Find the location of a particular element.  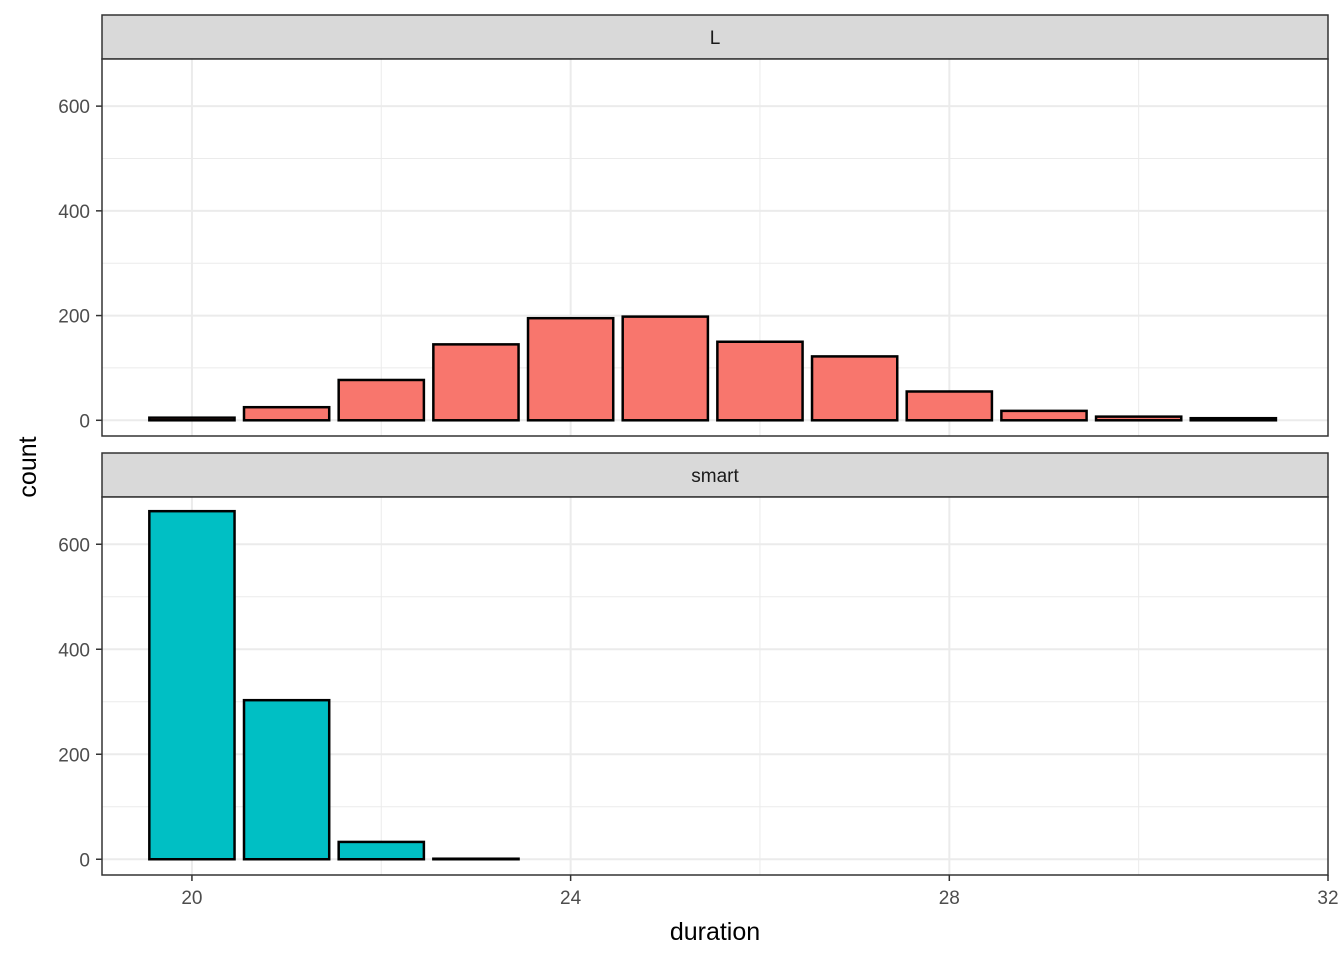

x-tick-label: 32 is located at coordinates (1327, 898).